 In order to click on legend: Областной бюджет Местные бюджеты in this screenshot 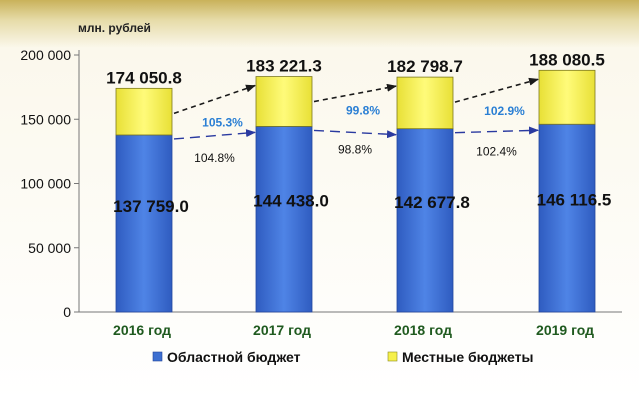, I will do `click(342, 357)`.